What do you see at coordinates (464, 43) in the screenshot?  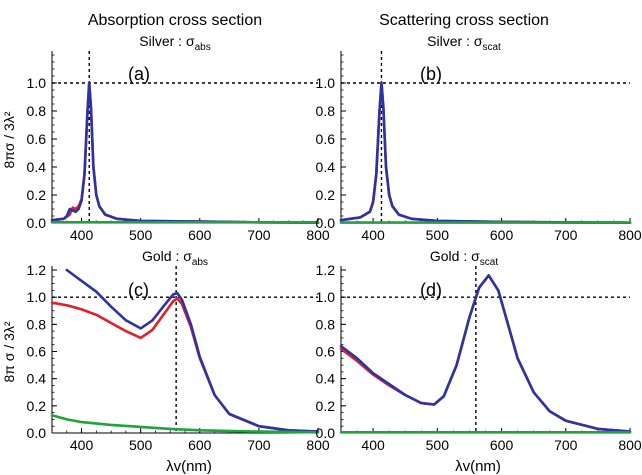 I see `panel-title: Silver : σscat` at bounding box center [464, 43].